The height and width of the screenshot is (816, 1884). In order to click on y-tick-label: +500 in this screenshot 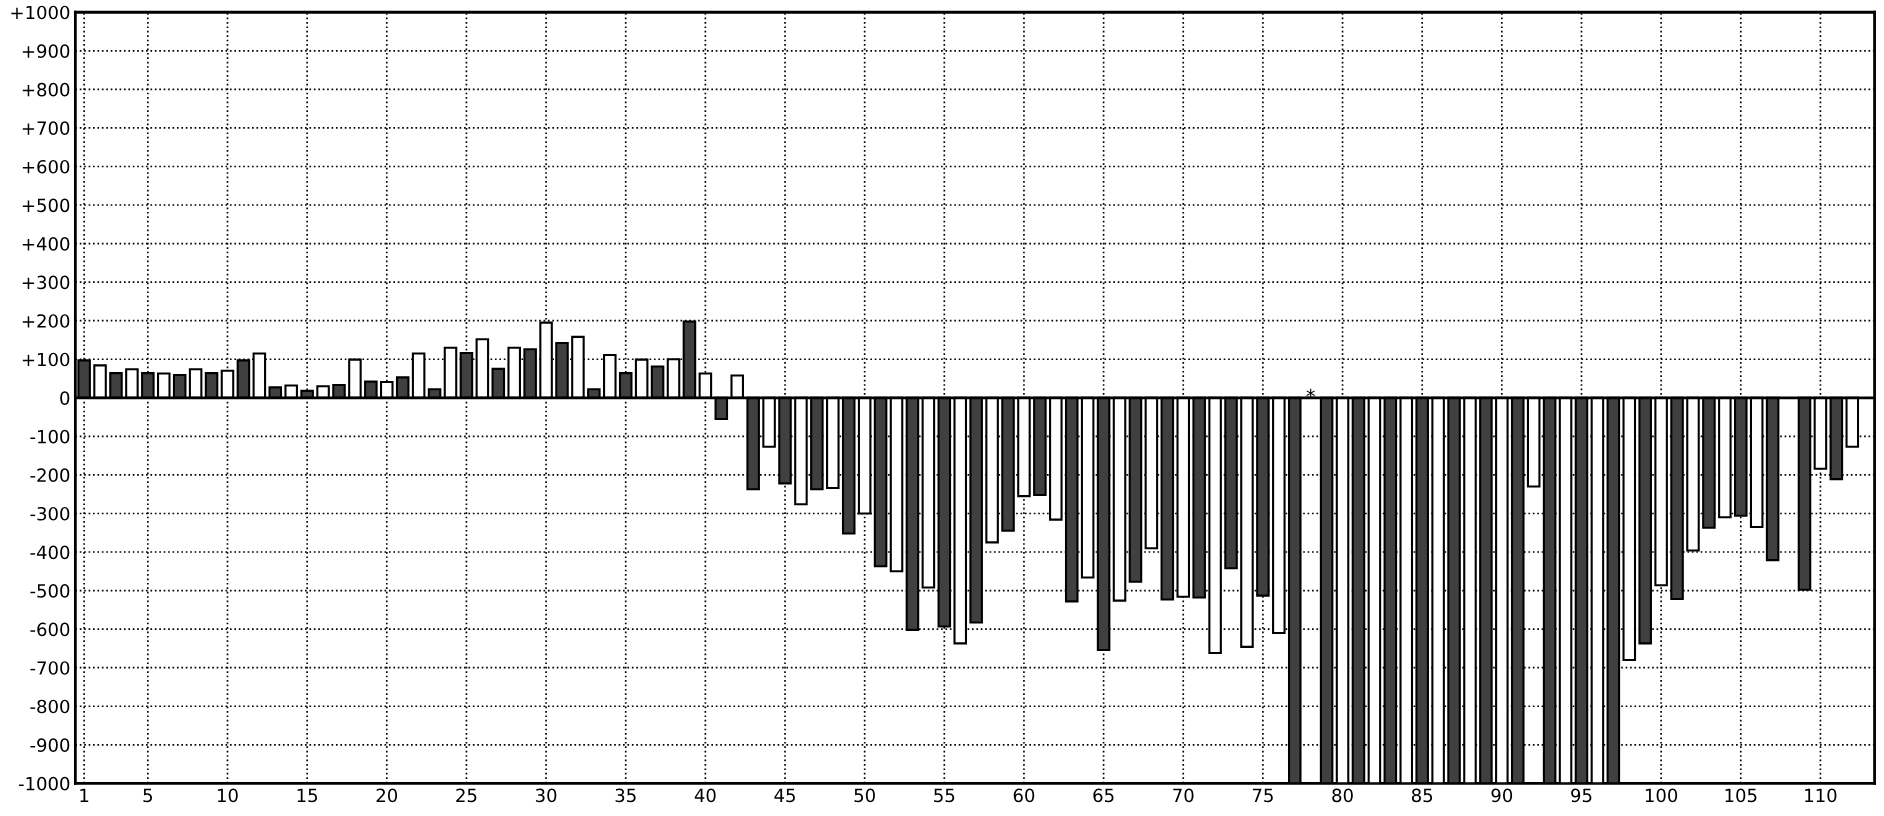, I will do `click(46, 205)`.